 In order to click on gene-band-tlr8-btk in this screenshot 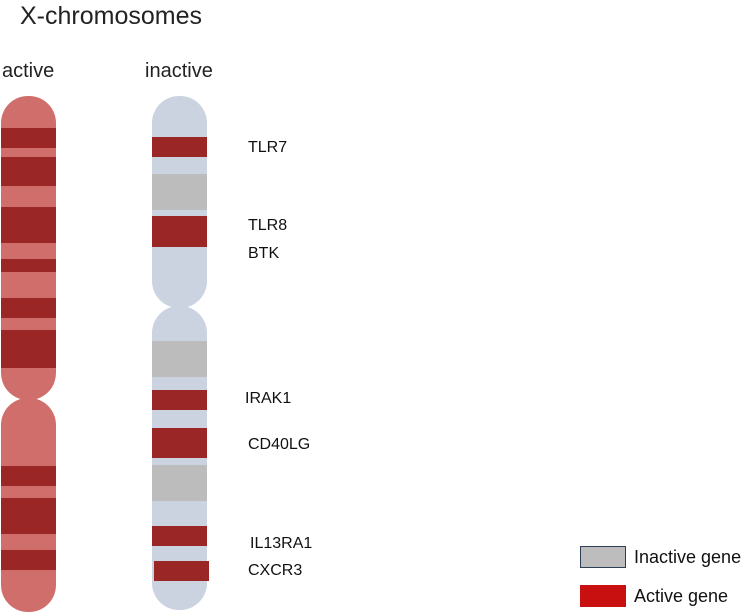, I will do `click(179, 231)`.